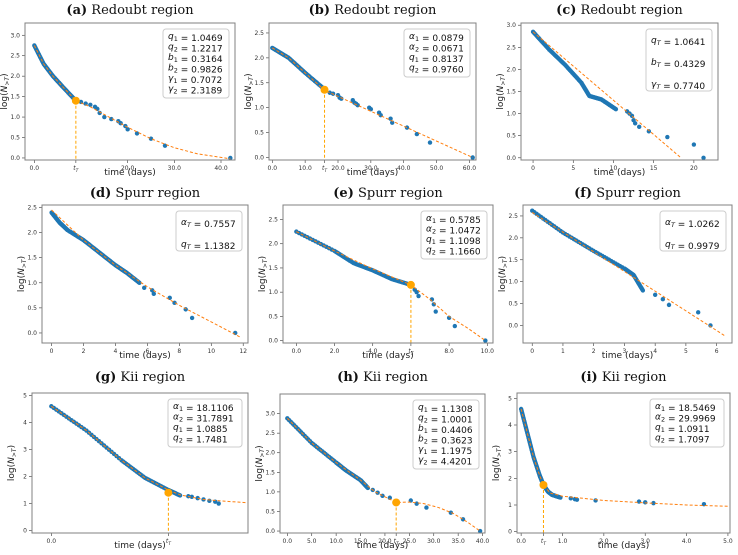 Image resolution: width=738 pixels, height=555 pixels. What do you see at coordinates (203, 419) in the screenshot?
I see `legend-entry: α2 = 31.7891` at bounding box center [203, 419].